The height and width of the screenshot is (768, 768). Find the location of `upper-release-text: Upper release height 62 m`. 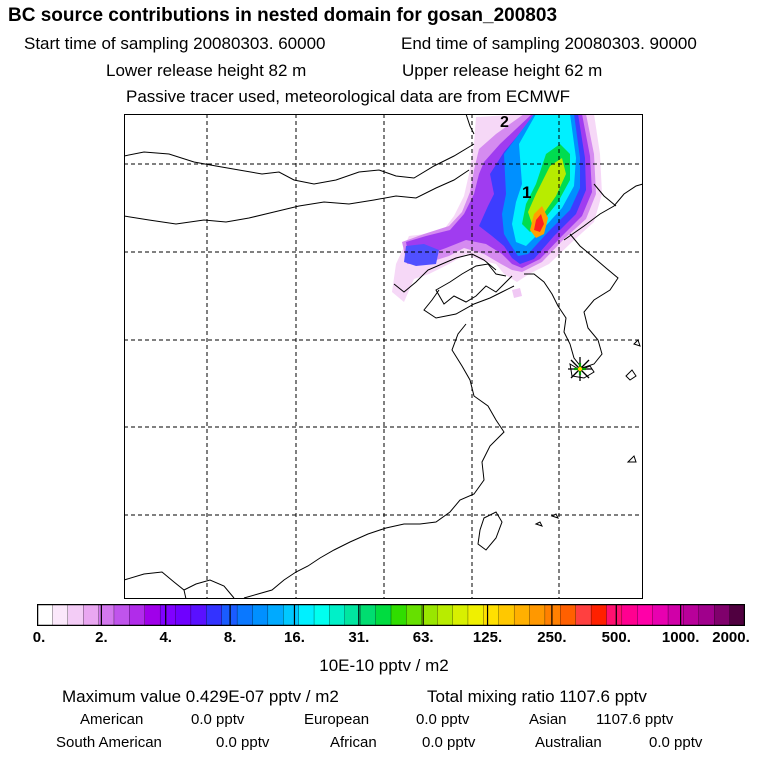

upper-release-text: Upper release height 62 m is located at coordinates (502, 70).